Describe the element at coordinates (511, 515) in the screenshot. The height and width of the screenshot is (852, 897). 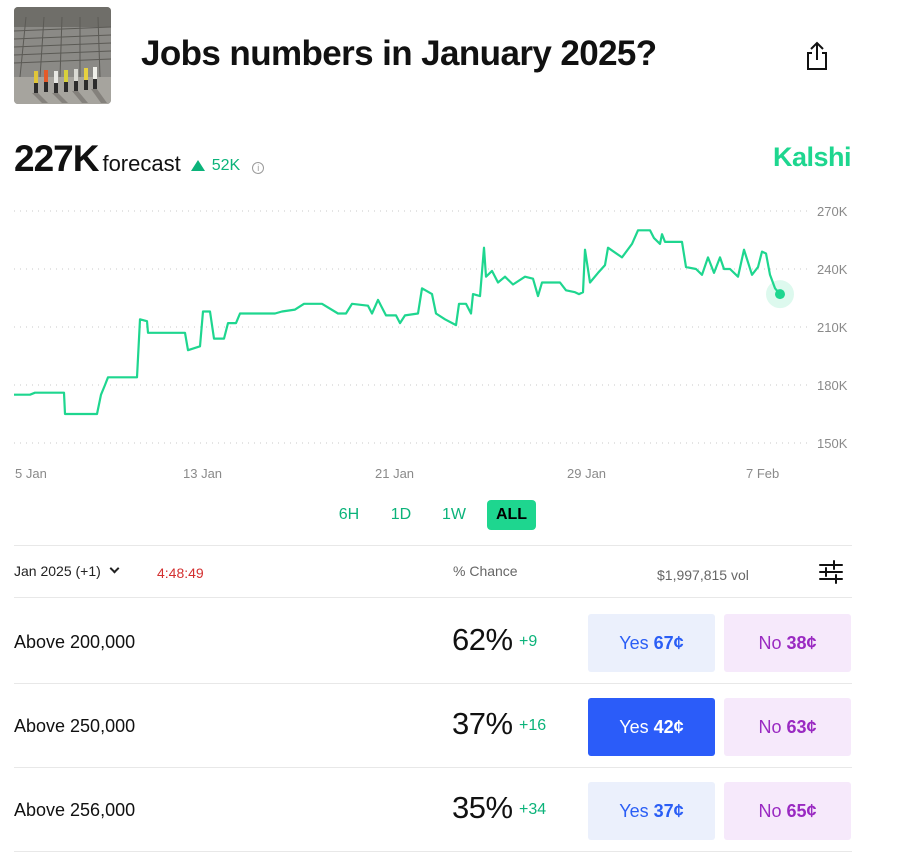
I see `range-all: ALL` at that location.